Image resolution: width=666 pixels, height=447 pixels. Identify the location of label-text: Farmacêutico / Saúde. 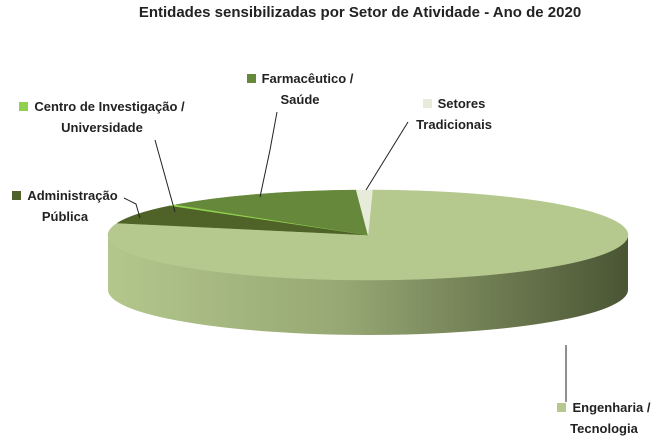
(307, 89).